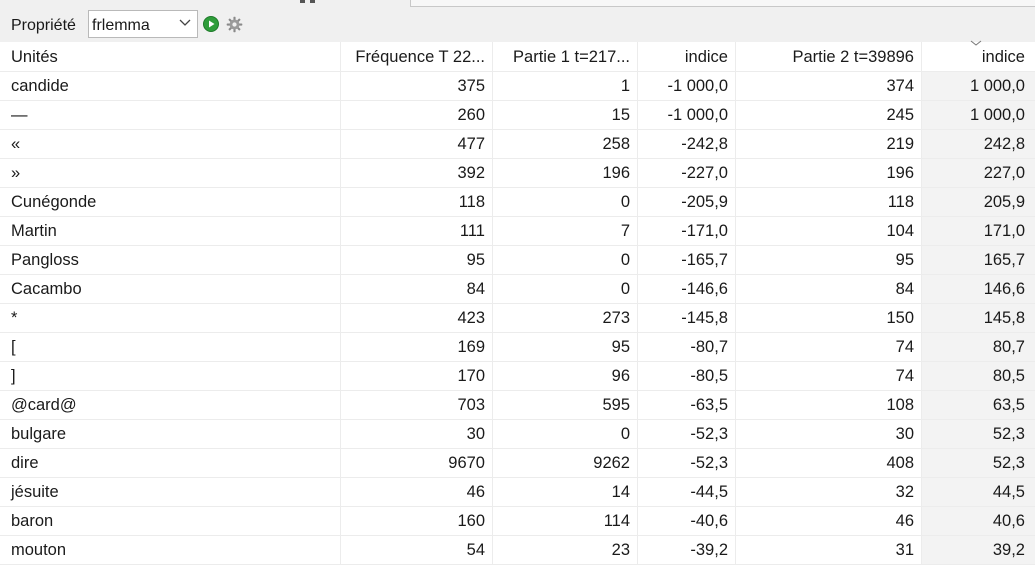  Describe the element at coordinates (829, 144) in the screenshot. I see `cell-part2: 219` at that location.